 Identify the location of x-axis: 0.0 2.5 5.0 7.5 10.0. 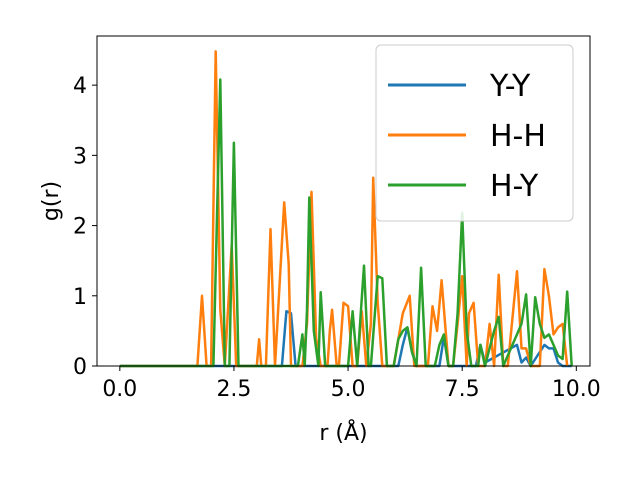
(351, 384).